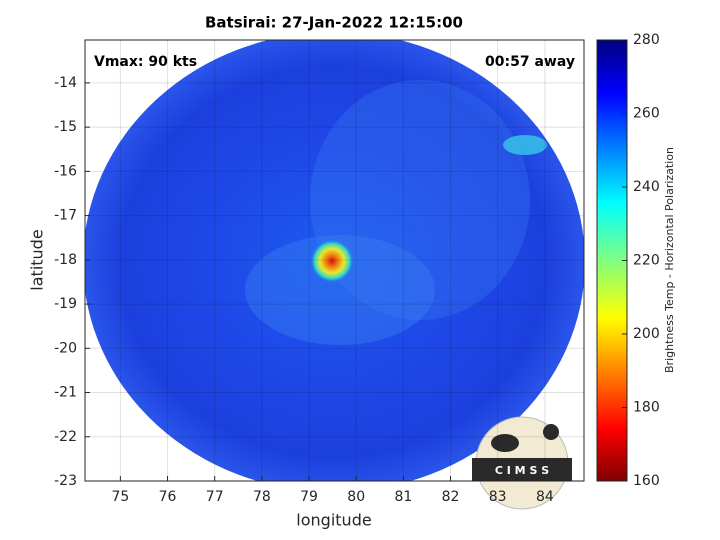 Image resolution: width=720 pixels, height=540 pixels. Describe the element at coordinates (525, 145) in the screenshot. I see `cloud-cell` at that location.